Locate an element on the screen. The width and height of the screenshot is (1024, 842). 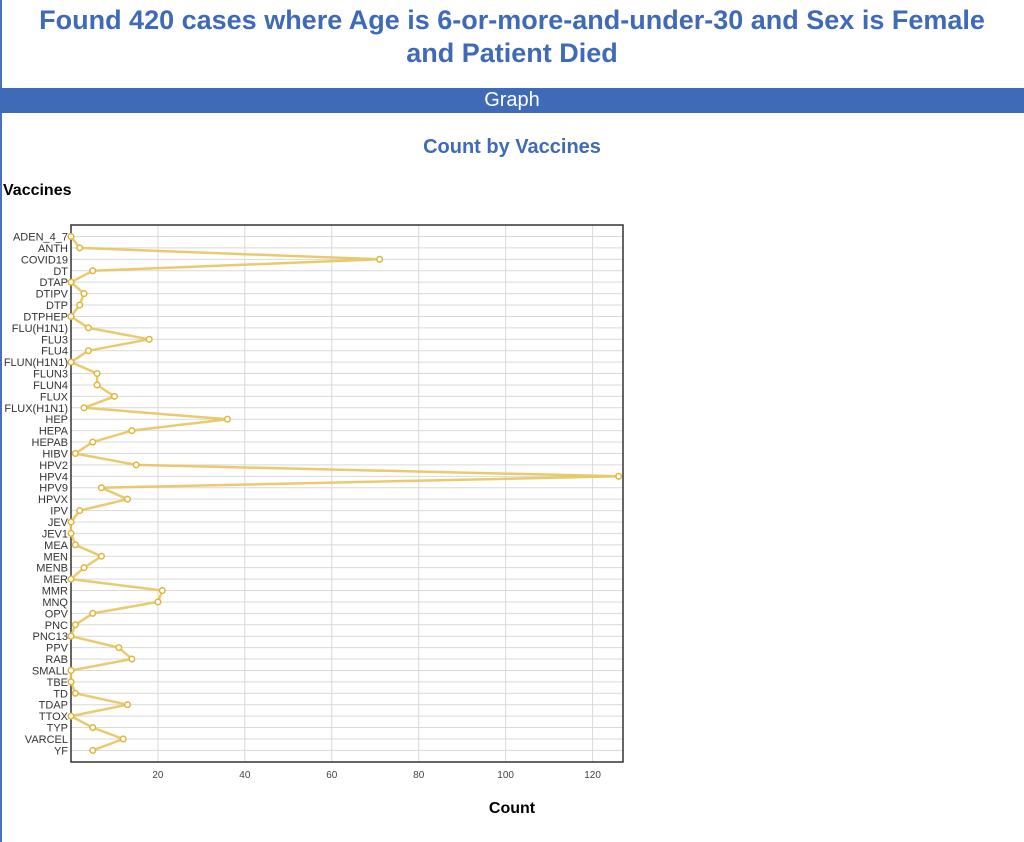
page-title-line-2: and Patient Died is located at coordinates (512, 53).